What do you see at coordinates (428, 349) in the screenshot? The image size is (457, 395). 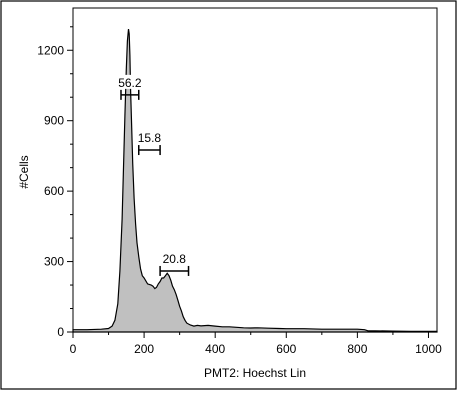 I see `x-tick-label: 1000` at bounding box center [428, 349].